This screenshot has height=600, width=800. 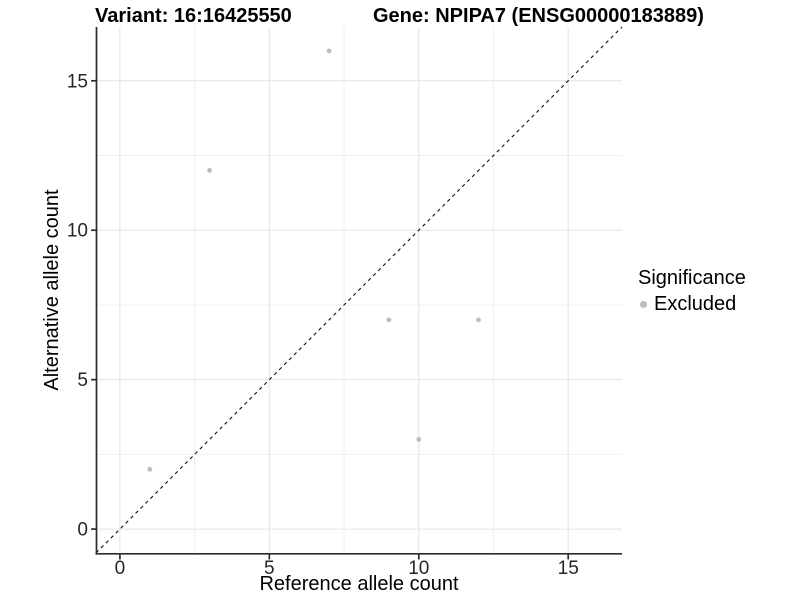 What do you see at coordinates (82, 530) in the screenshot?
I see `y-tick-label: 0` at bounding box center [82, 530].